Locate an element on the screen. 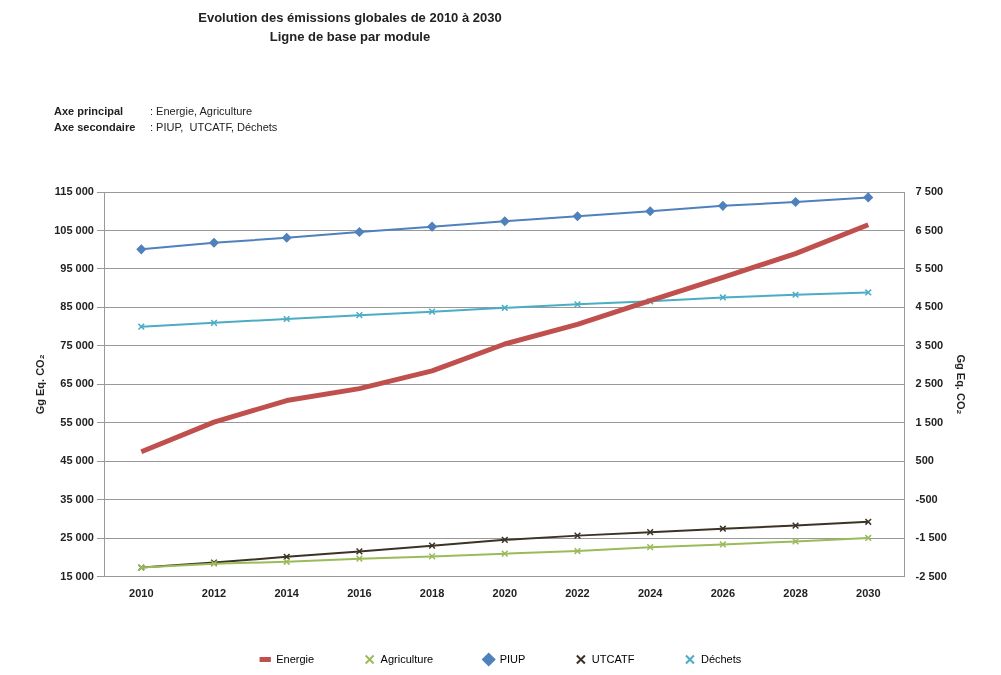 The width and height of the screenshot is (1001, 675). y2-axis-title: Gg Eq. CO₂ is located at coordinates (961, 384).